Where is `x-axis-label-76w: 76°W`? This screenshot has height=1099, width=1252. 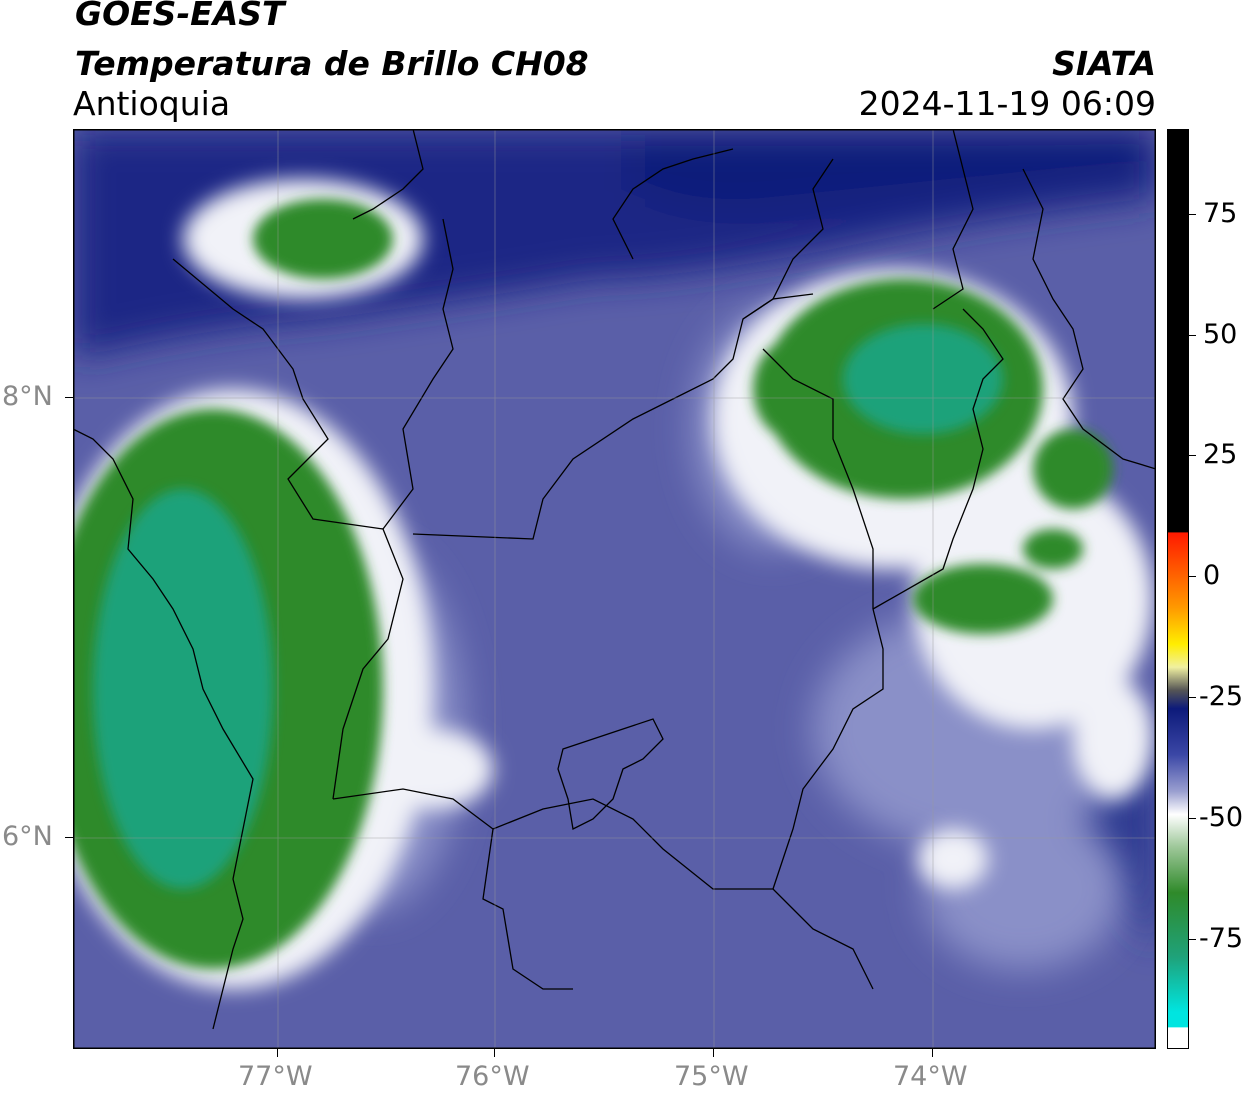
x-axis-label-76w: 76°W is located at coordinates (492, 1076).